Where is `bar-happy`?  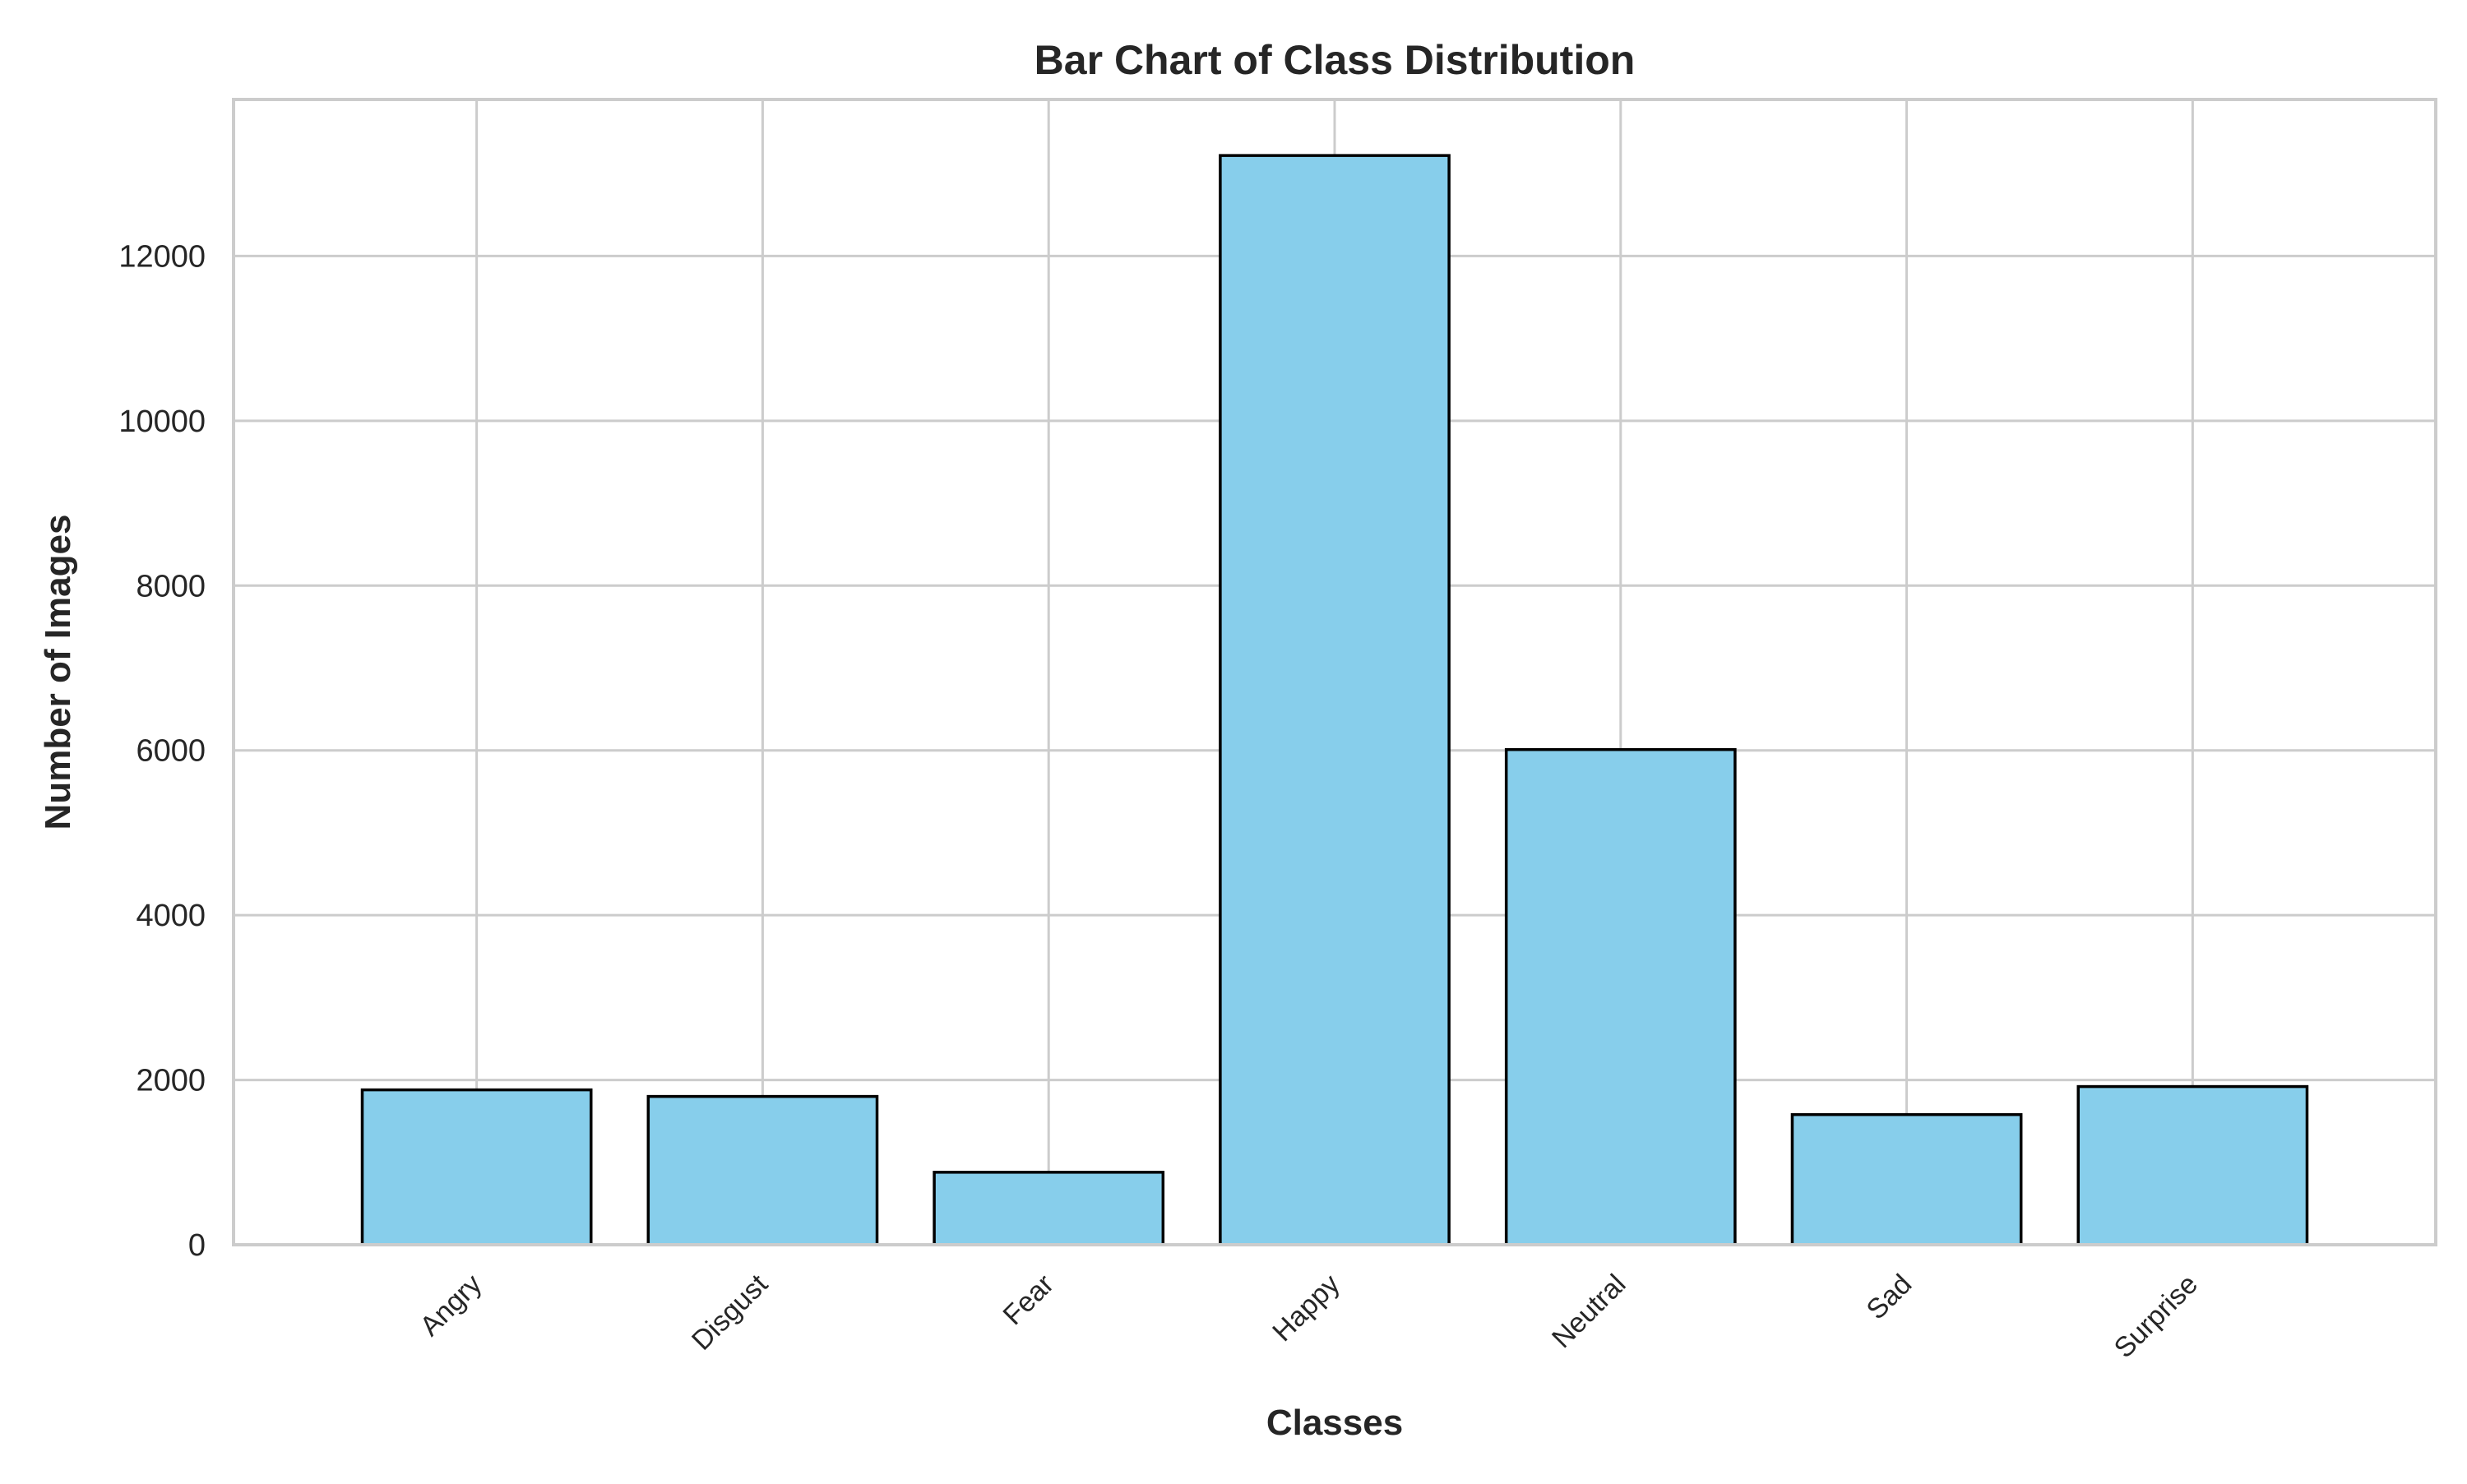 bar-happy is located at coordinates (1335, 700).